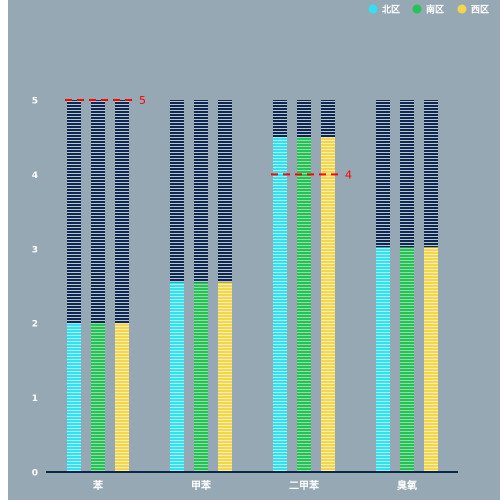 This screenshot has height=500, width=500. What do you see at coordinates (35, 474) in the screenshot?
I see `y-tick-label-0: 0` at bounding box center [35, 474].